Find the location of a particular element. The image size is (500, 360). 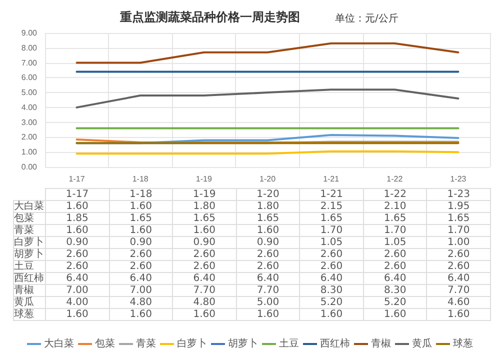

x-tick-label: 1-18 is located at coordinates (140, 179).